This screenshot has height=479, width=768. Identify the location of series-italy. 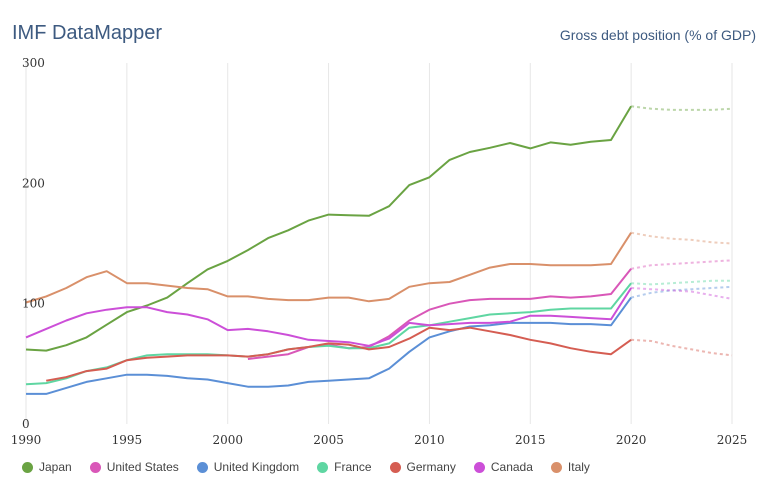
(379, 267).